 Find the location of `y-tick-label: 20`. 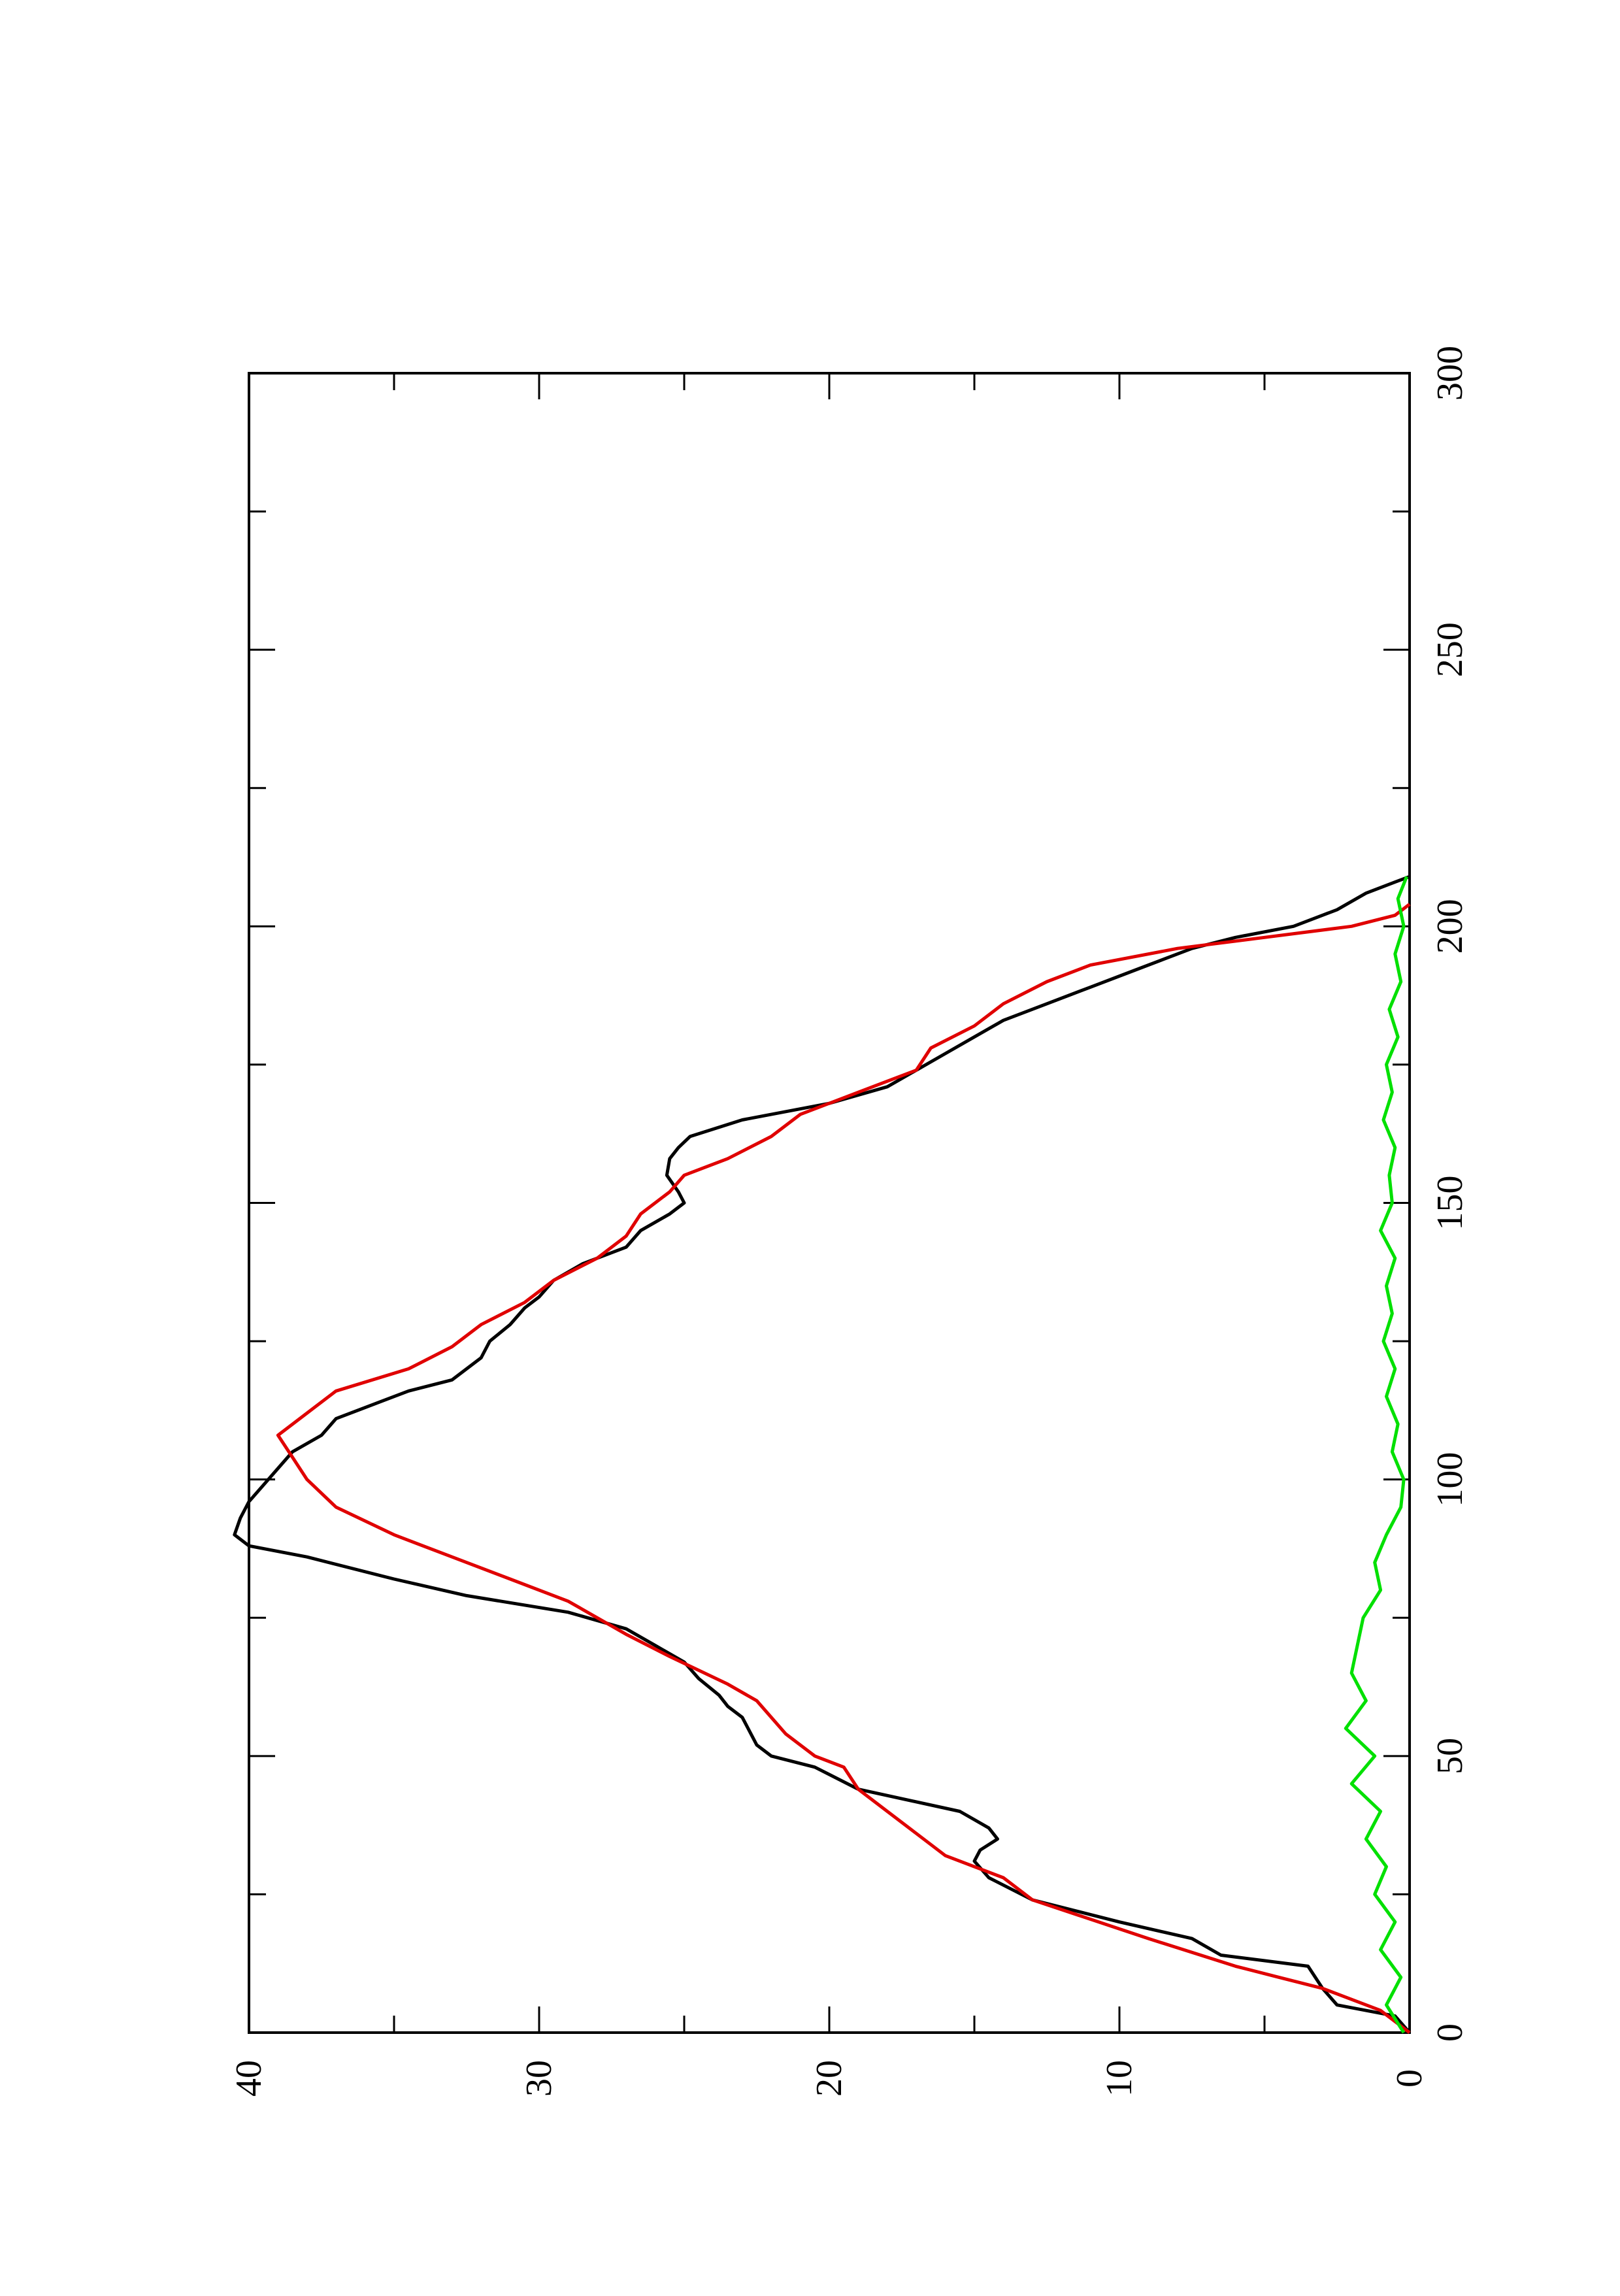

y-tick-label: 20 is located at coordinates (829, 2078).